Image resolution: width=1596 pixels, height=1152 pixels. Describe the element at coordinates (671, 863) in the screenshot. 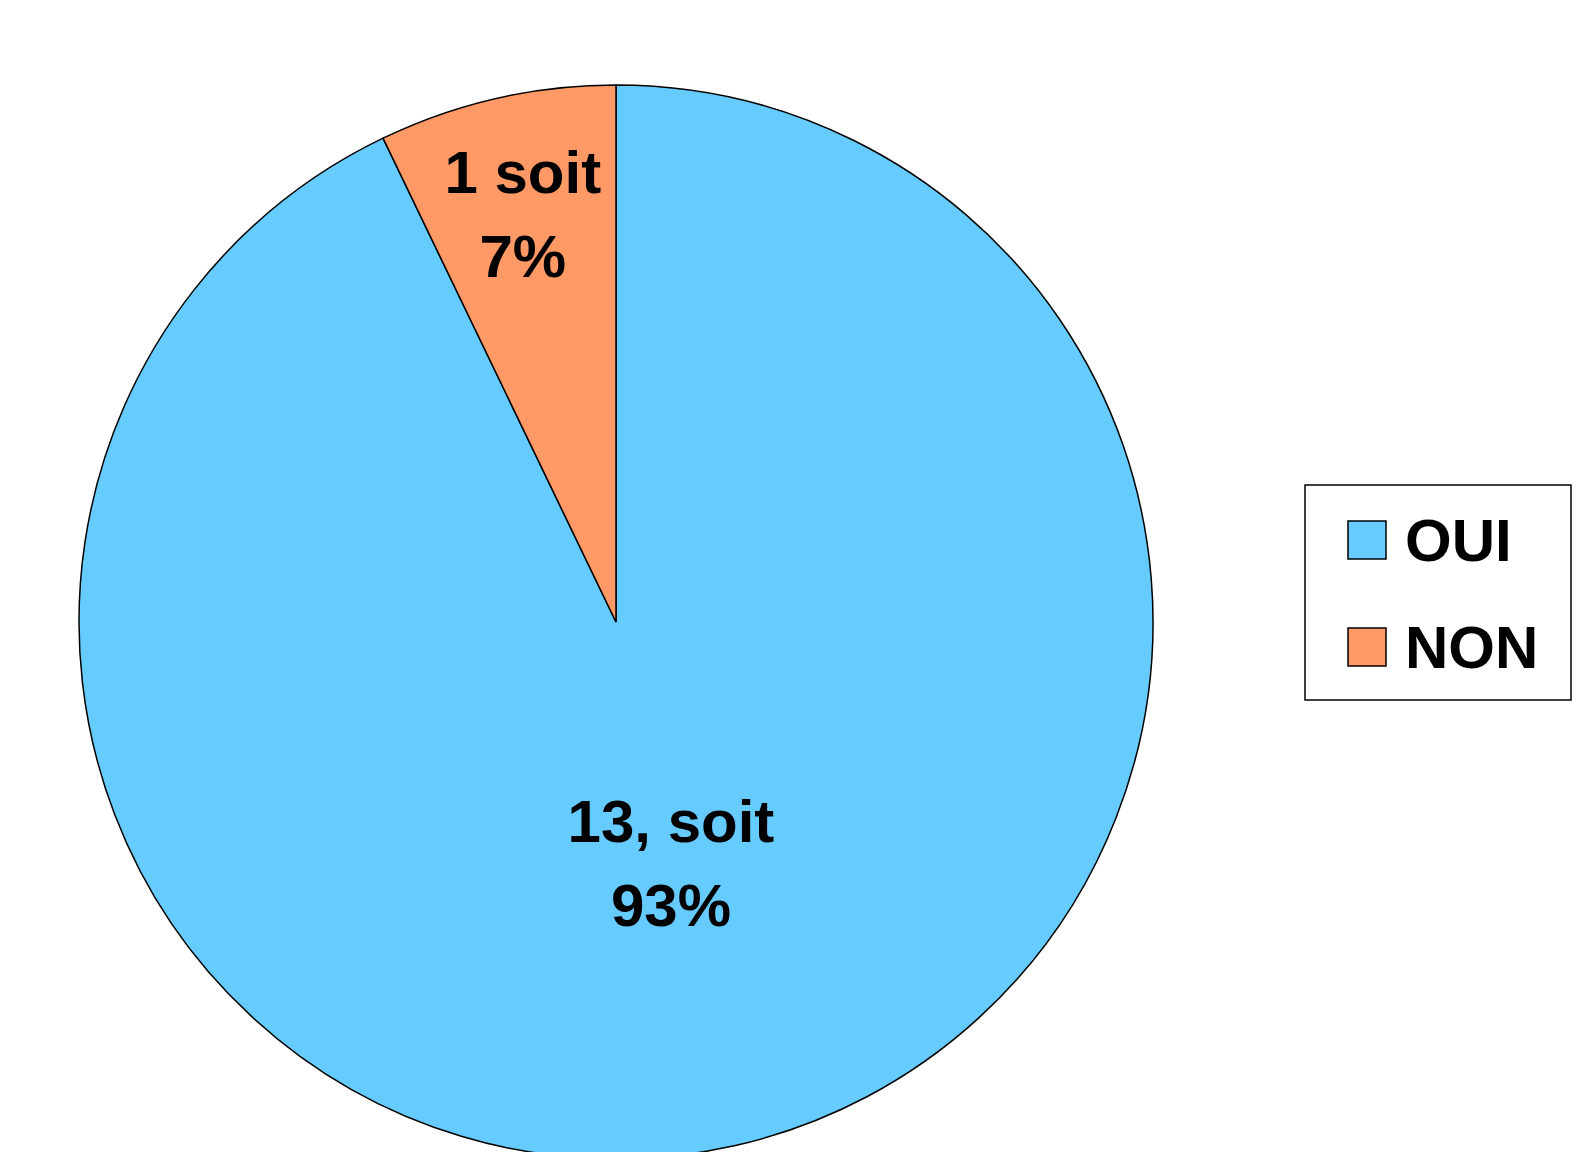

I see `data-label: 13, soit 93%` at that location.